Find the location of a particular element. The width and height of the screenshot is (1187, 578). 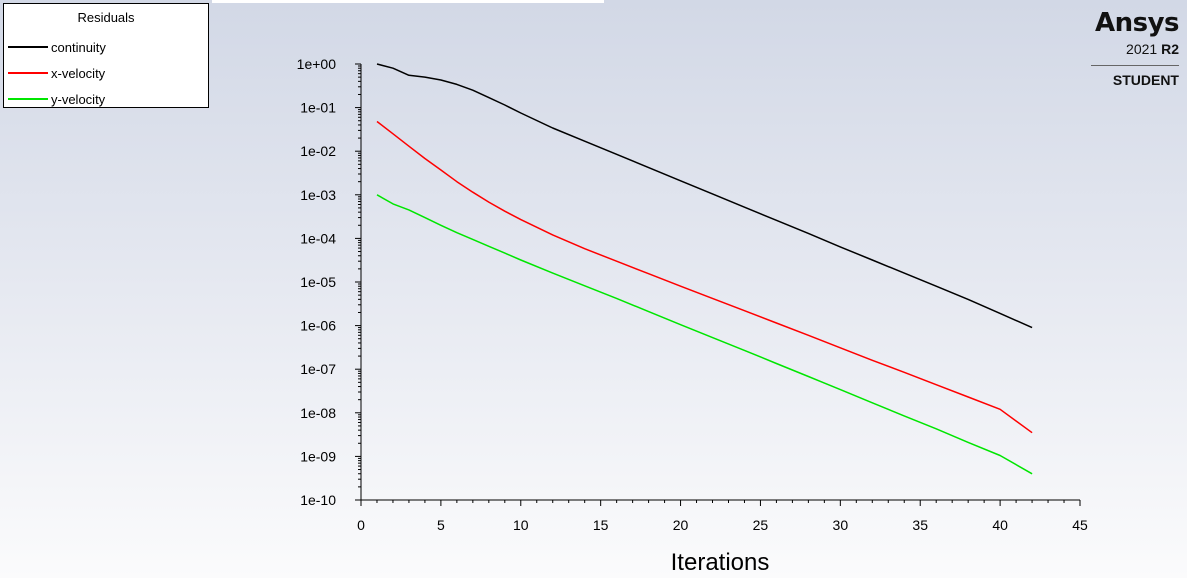

legend-item-y-velocity: y-velocity is located at coordinates (56, 99).